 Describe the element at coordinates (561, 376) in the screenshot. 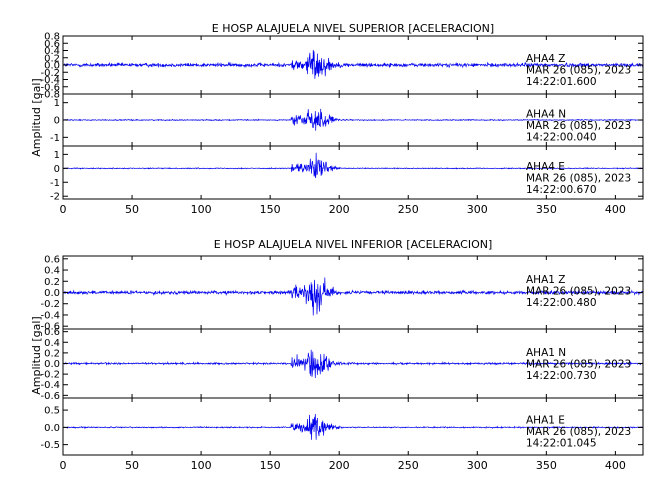

I see `trace-time-label: 14:22:00.730` at that location.